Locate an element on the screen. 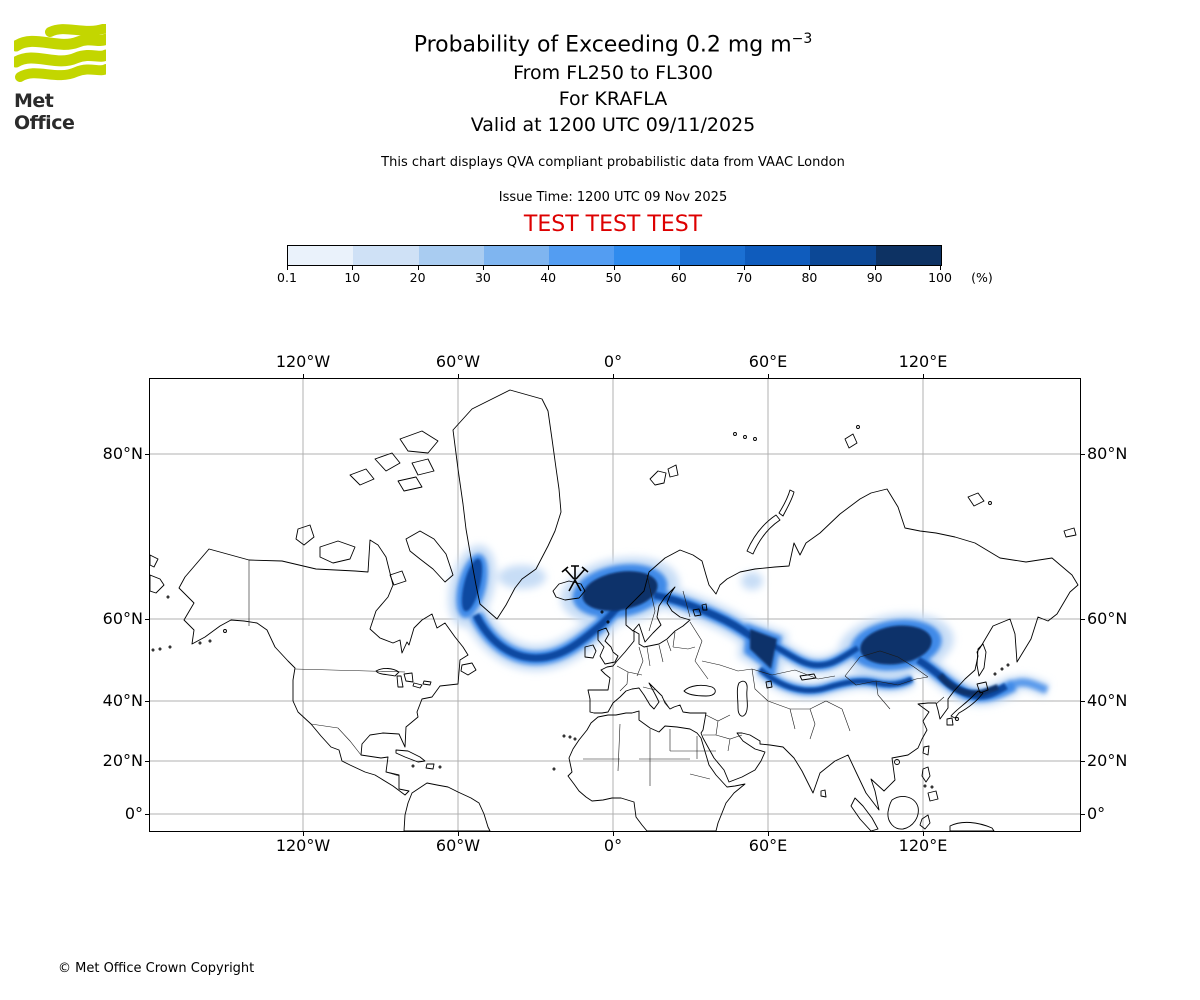  lat-label-right: 60°N is located at coordinates (1107, 618).